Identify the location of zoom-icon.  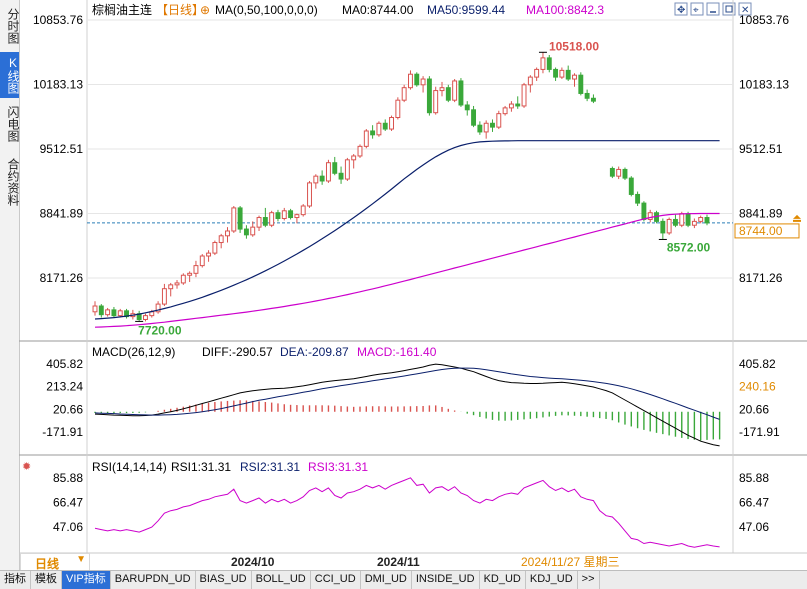
(681, 9).